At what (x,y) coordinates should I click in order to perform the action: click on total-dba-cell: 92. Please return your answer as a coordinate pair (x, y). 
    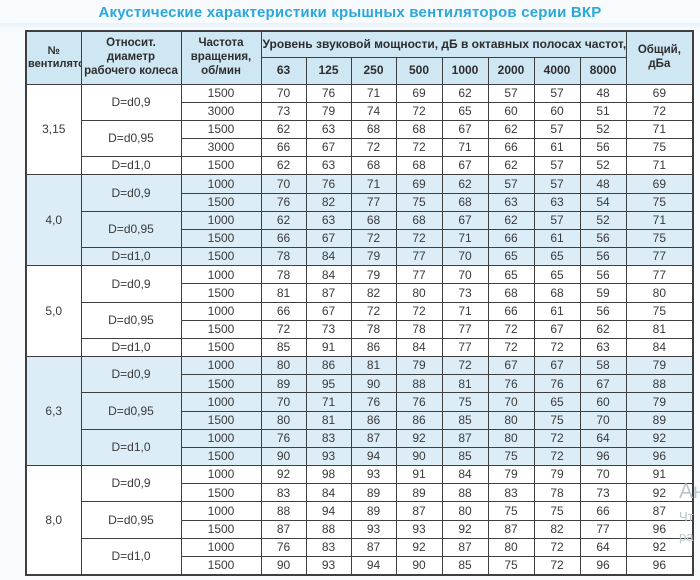
    Looking at the image, I should click on (659, 438).